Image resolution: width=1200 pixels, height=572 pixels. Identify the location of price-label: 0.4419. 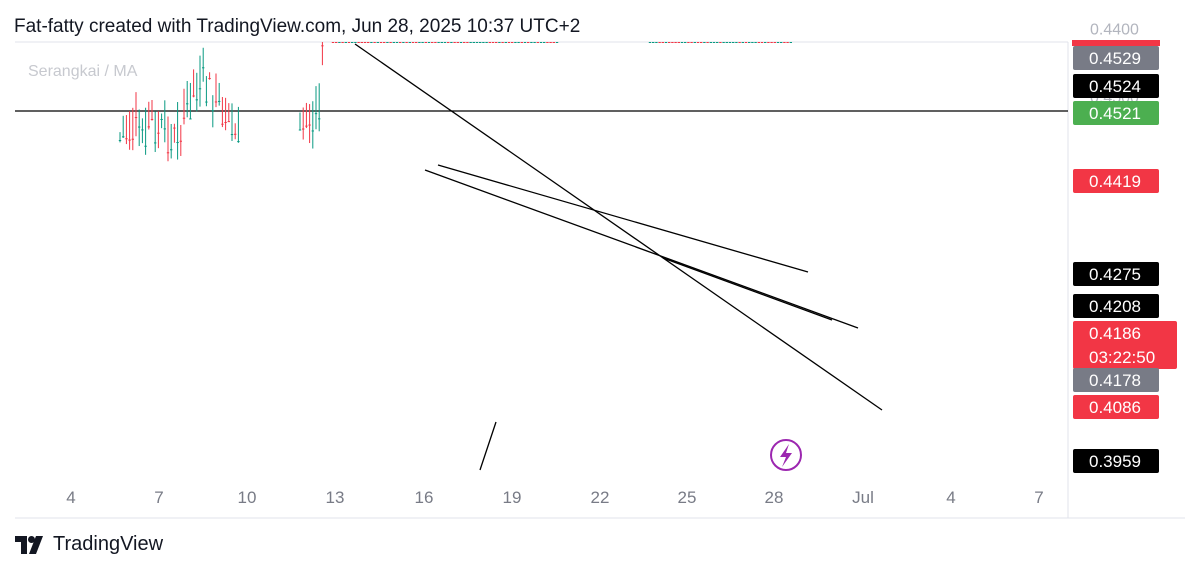
(1116, 181).